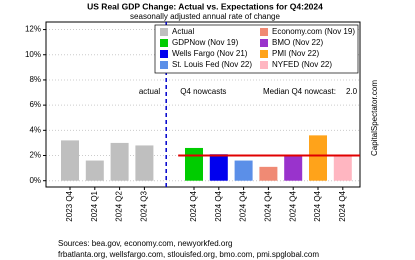  What do you see at coordinates (205, 42) in the screenshot?
I see `legend-label: GDPNow (Nov 19)` at bounding box center [205, 42].